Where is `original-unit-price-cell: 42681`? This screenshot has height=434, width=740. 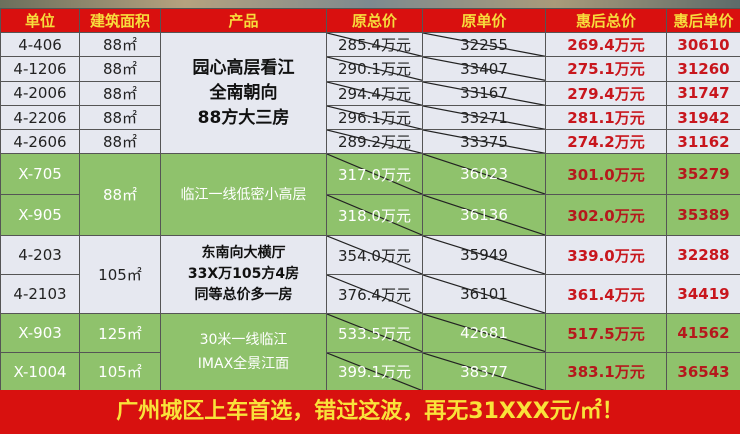 original-unit-price-cell: 42681 is located at coordinates (484, 333).